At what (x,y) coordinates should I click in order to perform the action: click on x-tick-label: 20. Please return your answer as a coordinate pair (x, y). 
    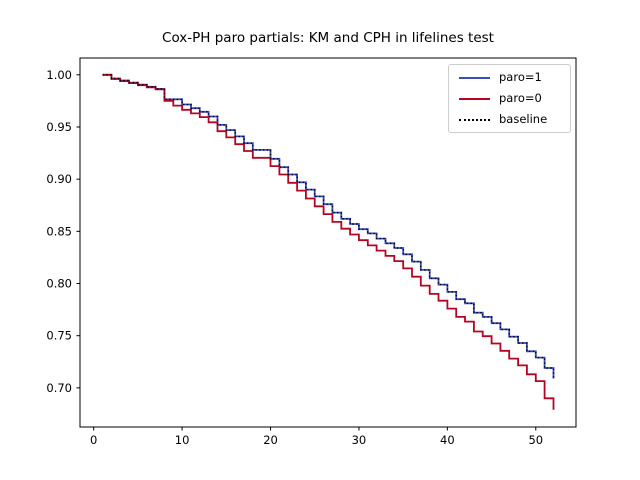
    Looking at the image, I should click on (270, 440).